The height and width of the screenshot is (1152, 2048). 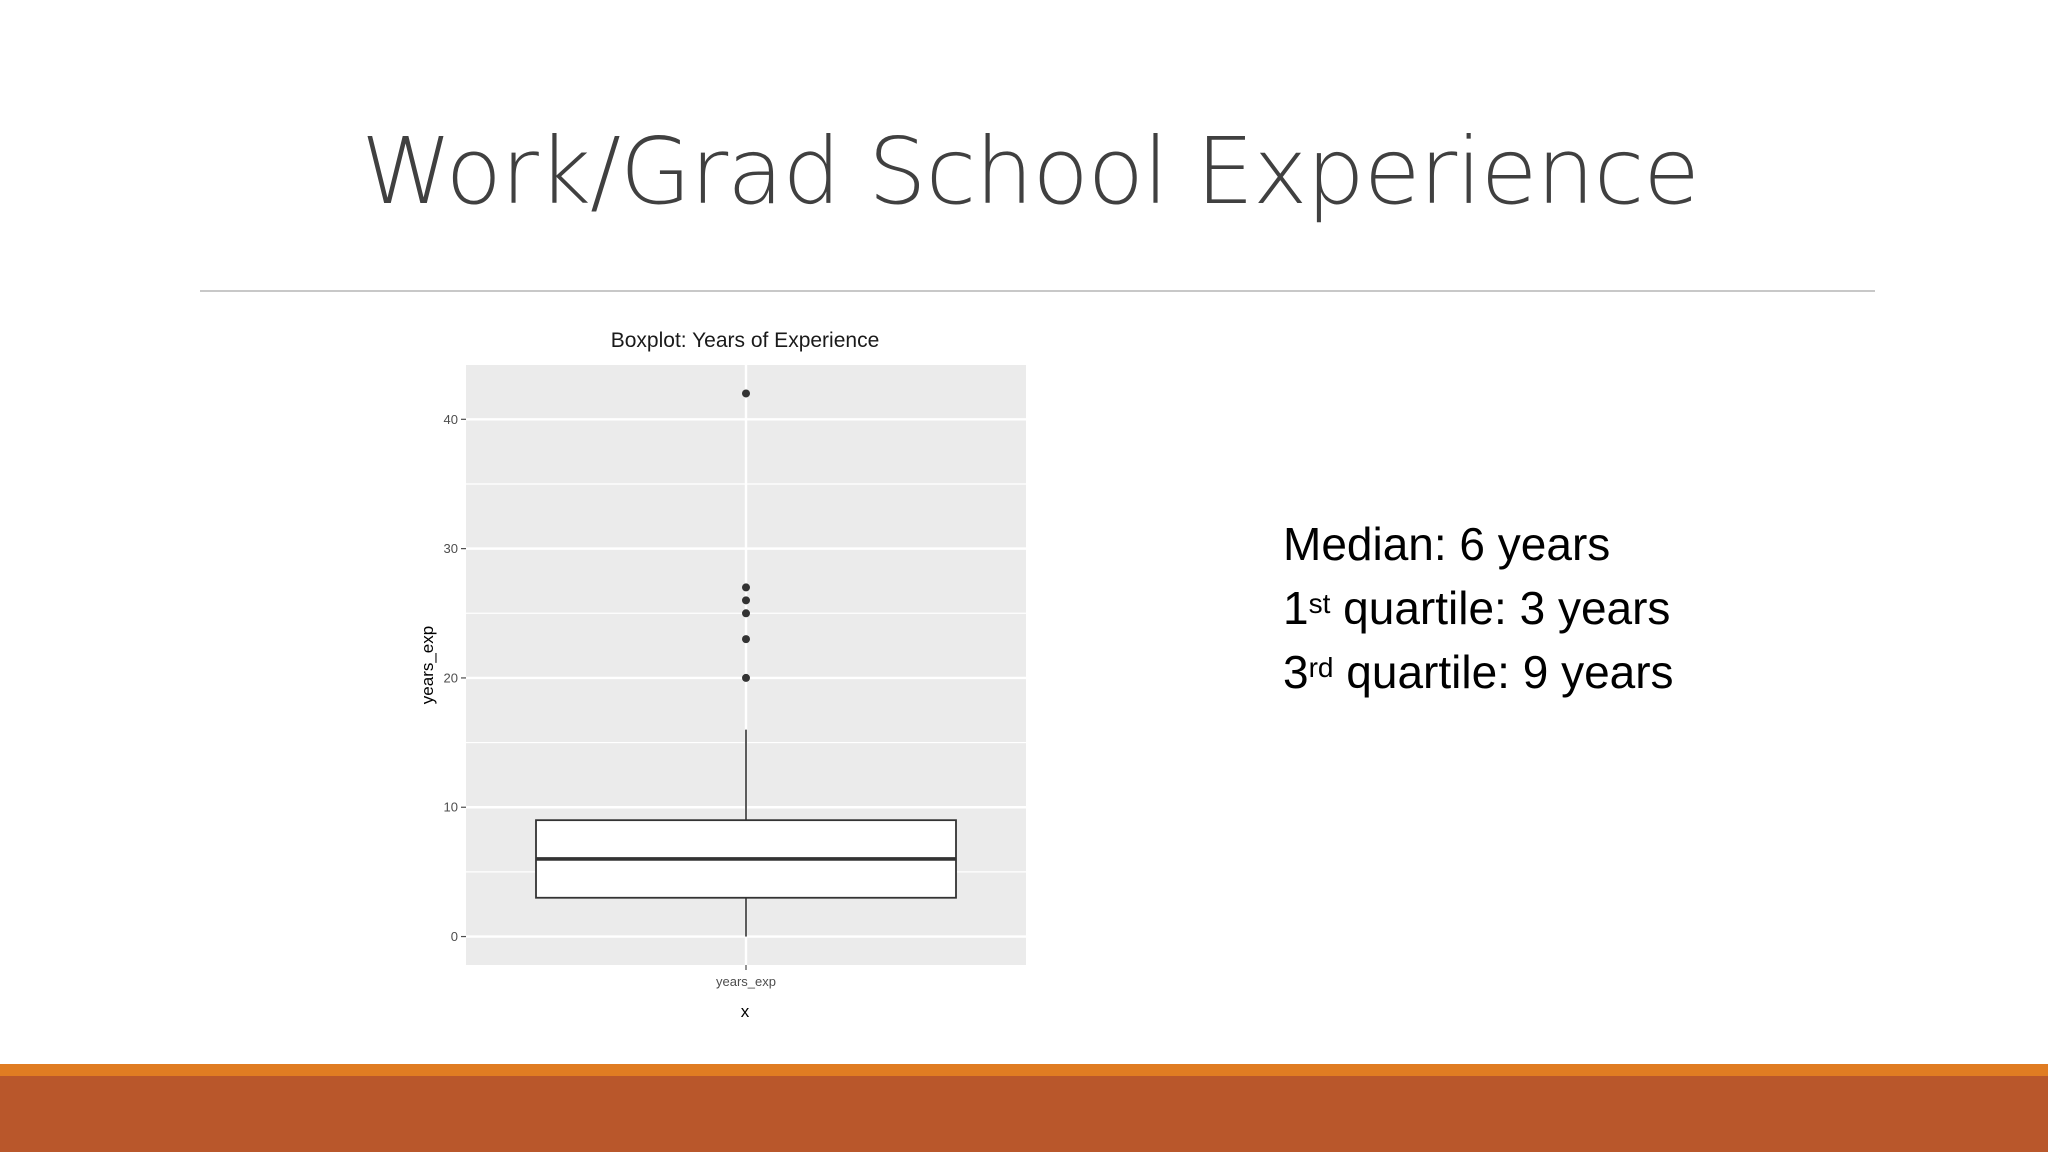 I want to click on x-axis: years_exp, so click(x=746, y=977).